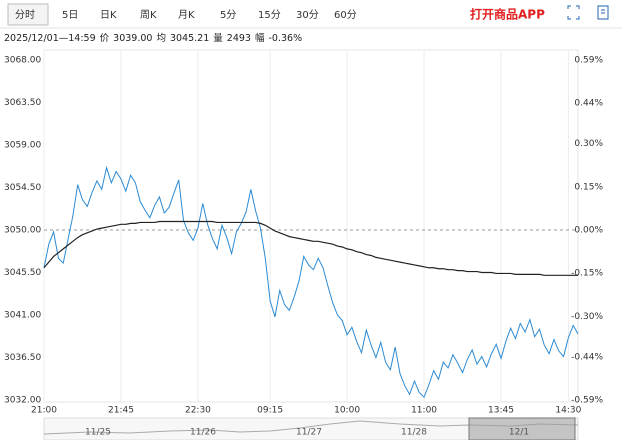 The width and height of the screenshot is (622, 440). Describe the element at coordinates (270, 411) in the screenshot. I see `x-tick-label: 09:15` at that location.